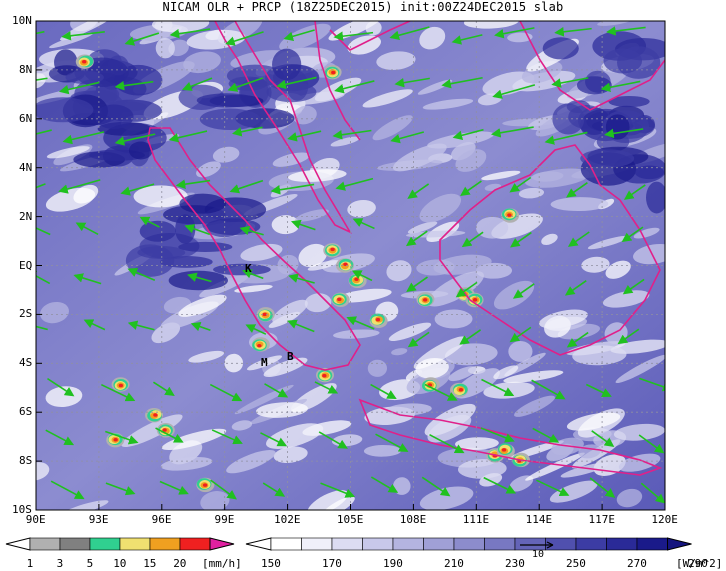  I want to click on lat-label: 6S, so click(26, 412).